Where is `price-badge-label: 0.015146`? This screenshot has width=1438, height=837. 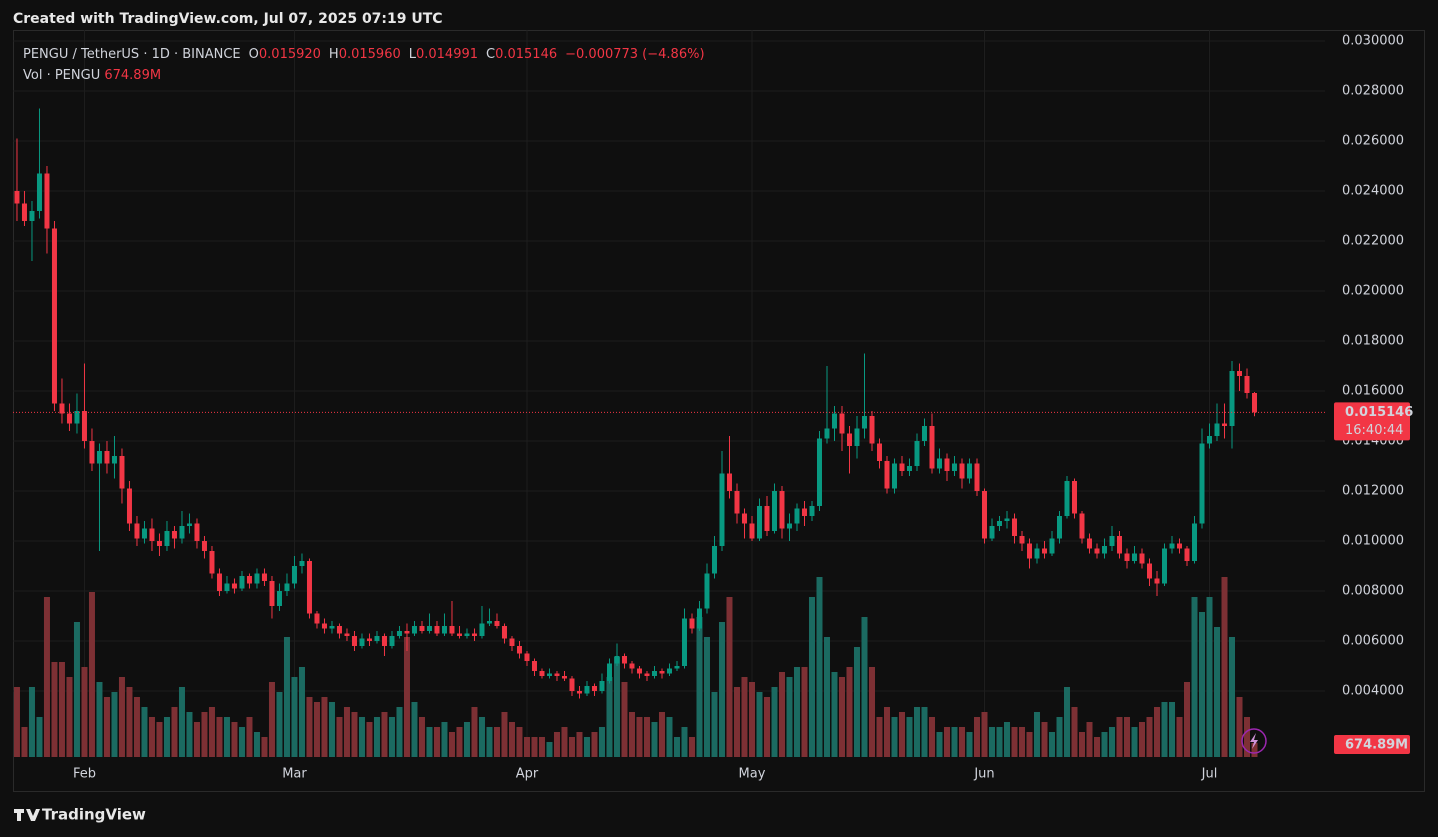 price-badge-label: 0.015146 is located at coordinates (1379, 412).